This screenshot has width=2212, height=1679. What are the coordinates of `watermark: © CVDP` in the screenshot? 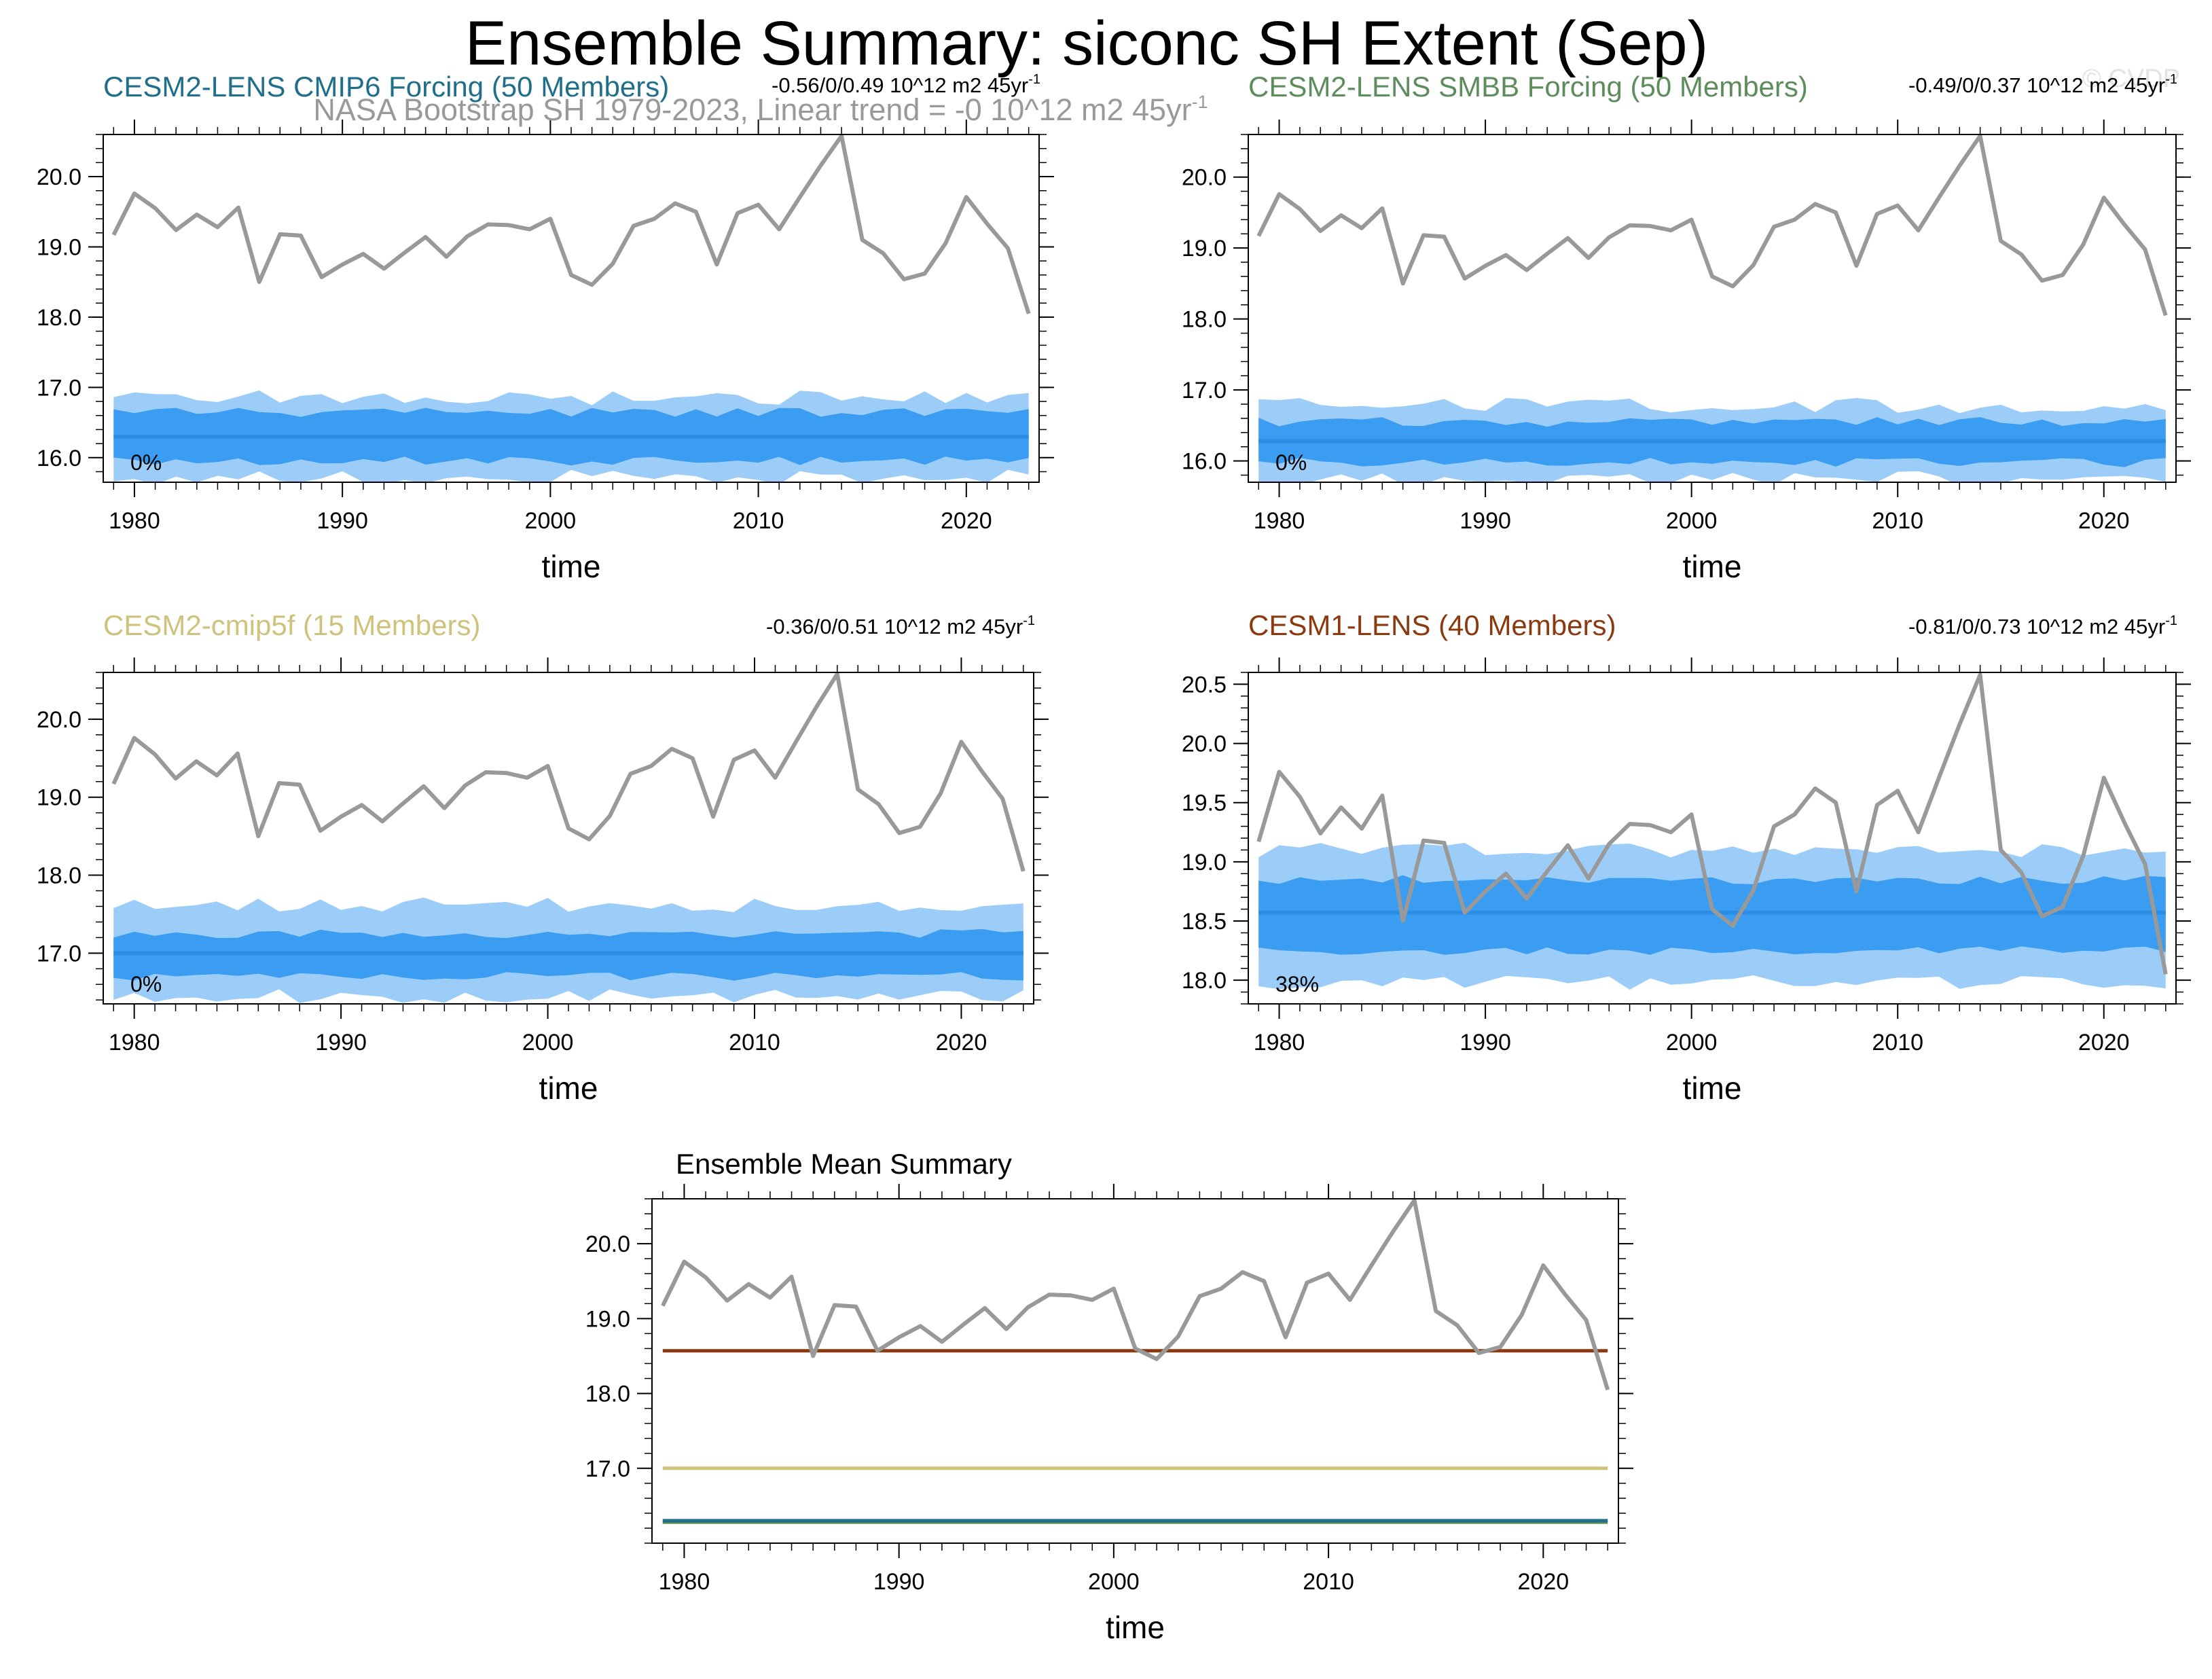 It's located at (2131, 79).